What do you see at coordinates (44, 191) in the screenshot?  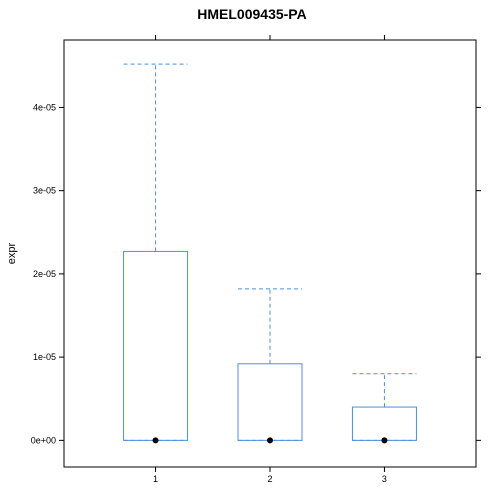 I see `y-tick-label: 3e-05` at bounding box center [44, 191].